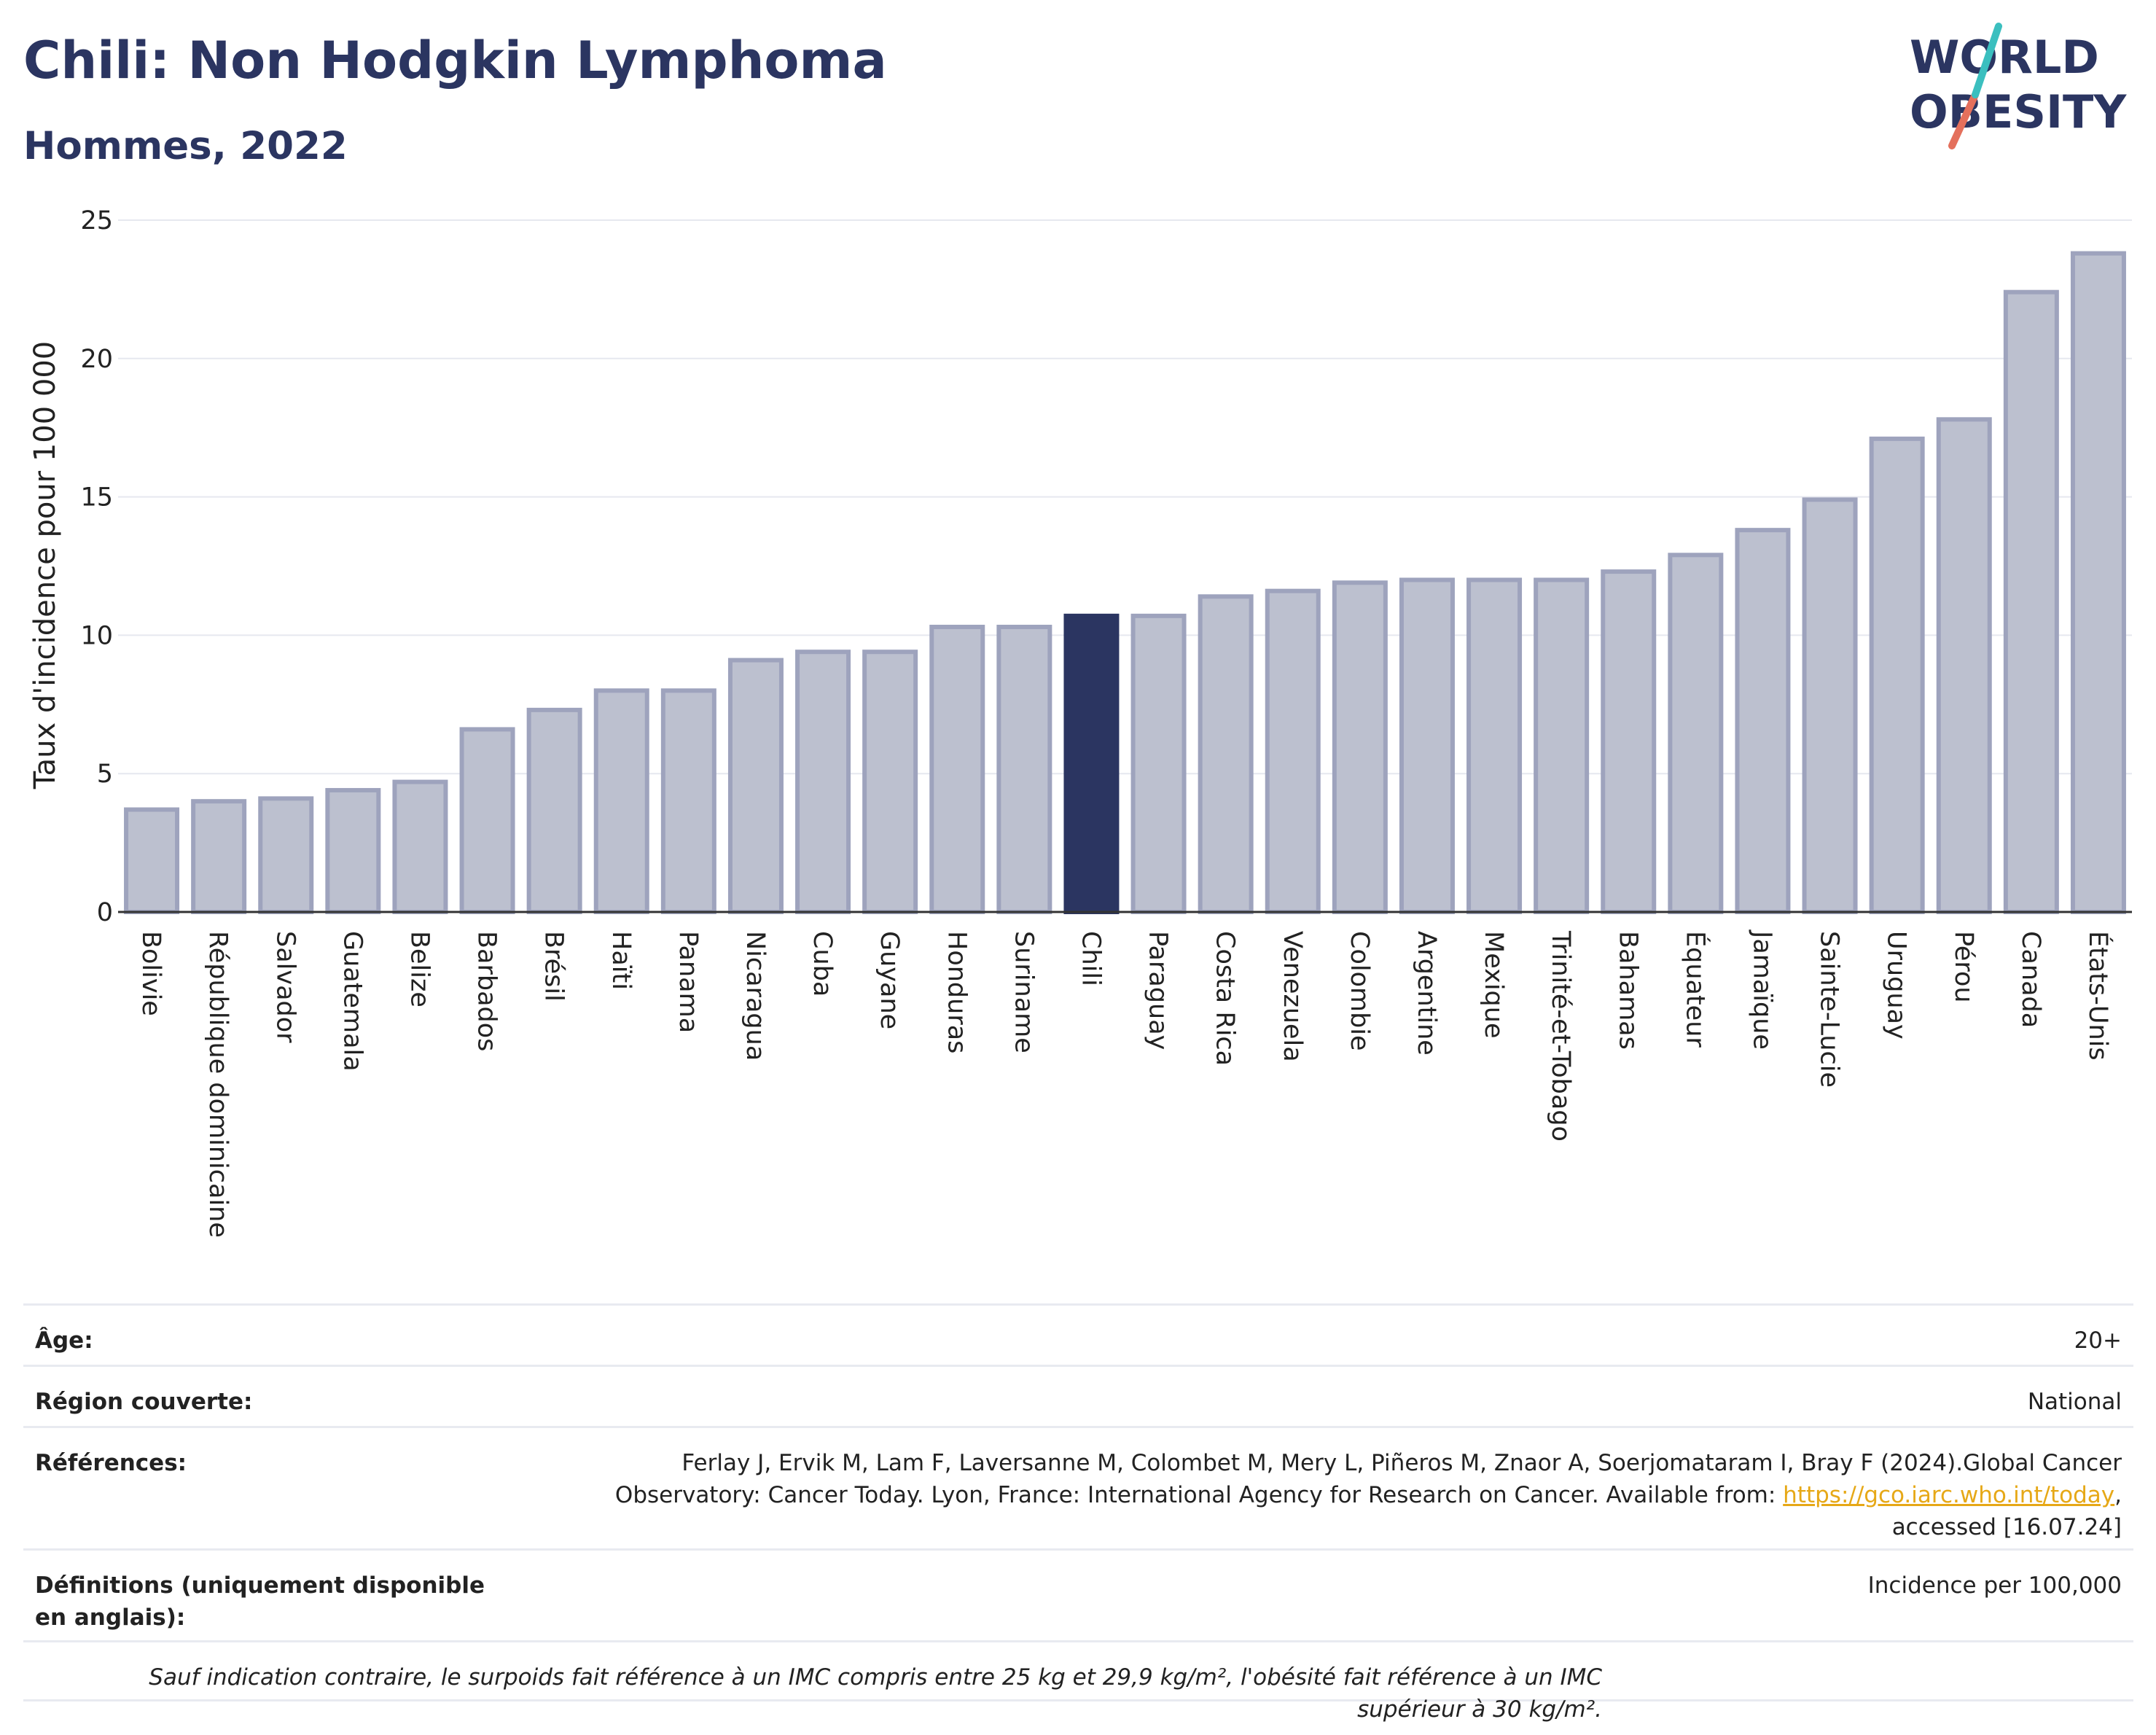  What do you see at coordinates (1226, 998) in the screenshot?
I see `x-tick-label: Costa Rica` at bounding box center [1226, 998].